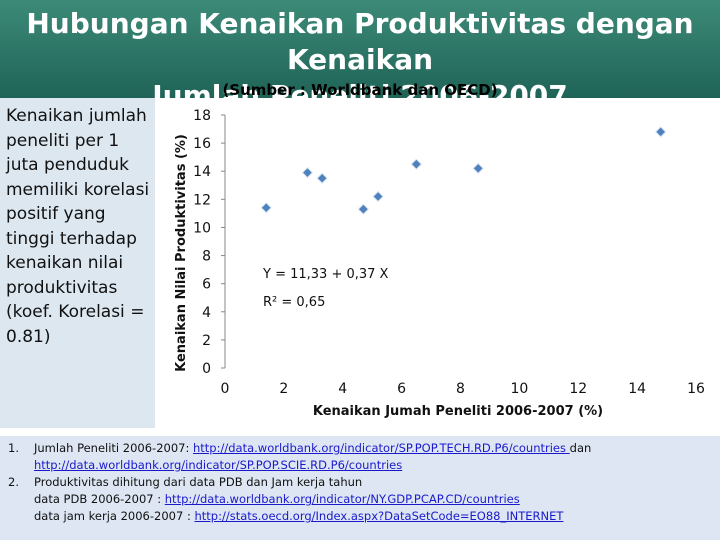 The width and height of the screenshot is (720, 540). What do you see at coordinates (325, 274) in the screenshot?
I see `regression-equation: Y = 11,33 + 0,37 X` at bounding box center [325, 274].